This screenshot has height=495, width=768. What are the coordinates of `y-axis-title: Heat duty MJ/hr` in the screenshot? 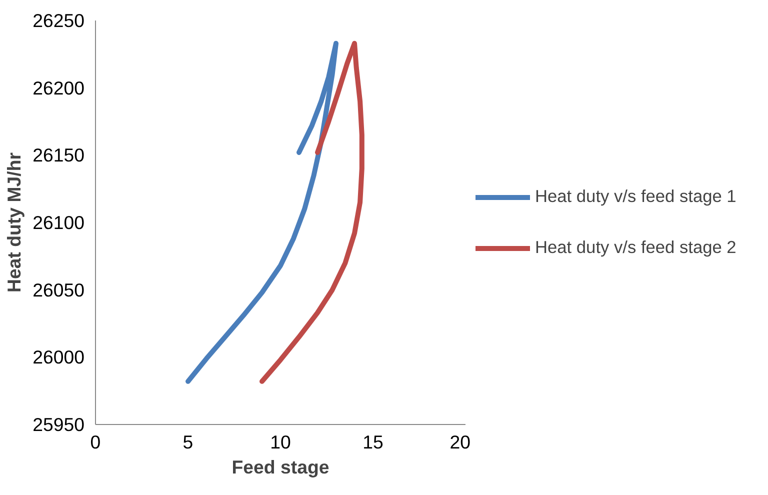 It's located at (14, 222).